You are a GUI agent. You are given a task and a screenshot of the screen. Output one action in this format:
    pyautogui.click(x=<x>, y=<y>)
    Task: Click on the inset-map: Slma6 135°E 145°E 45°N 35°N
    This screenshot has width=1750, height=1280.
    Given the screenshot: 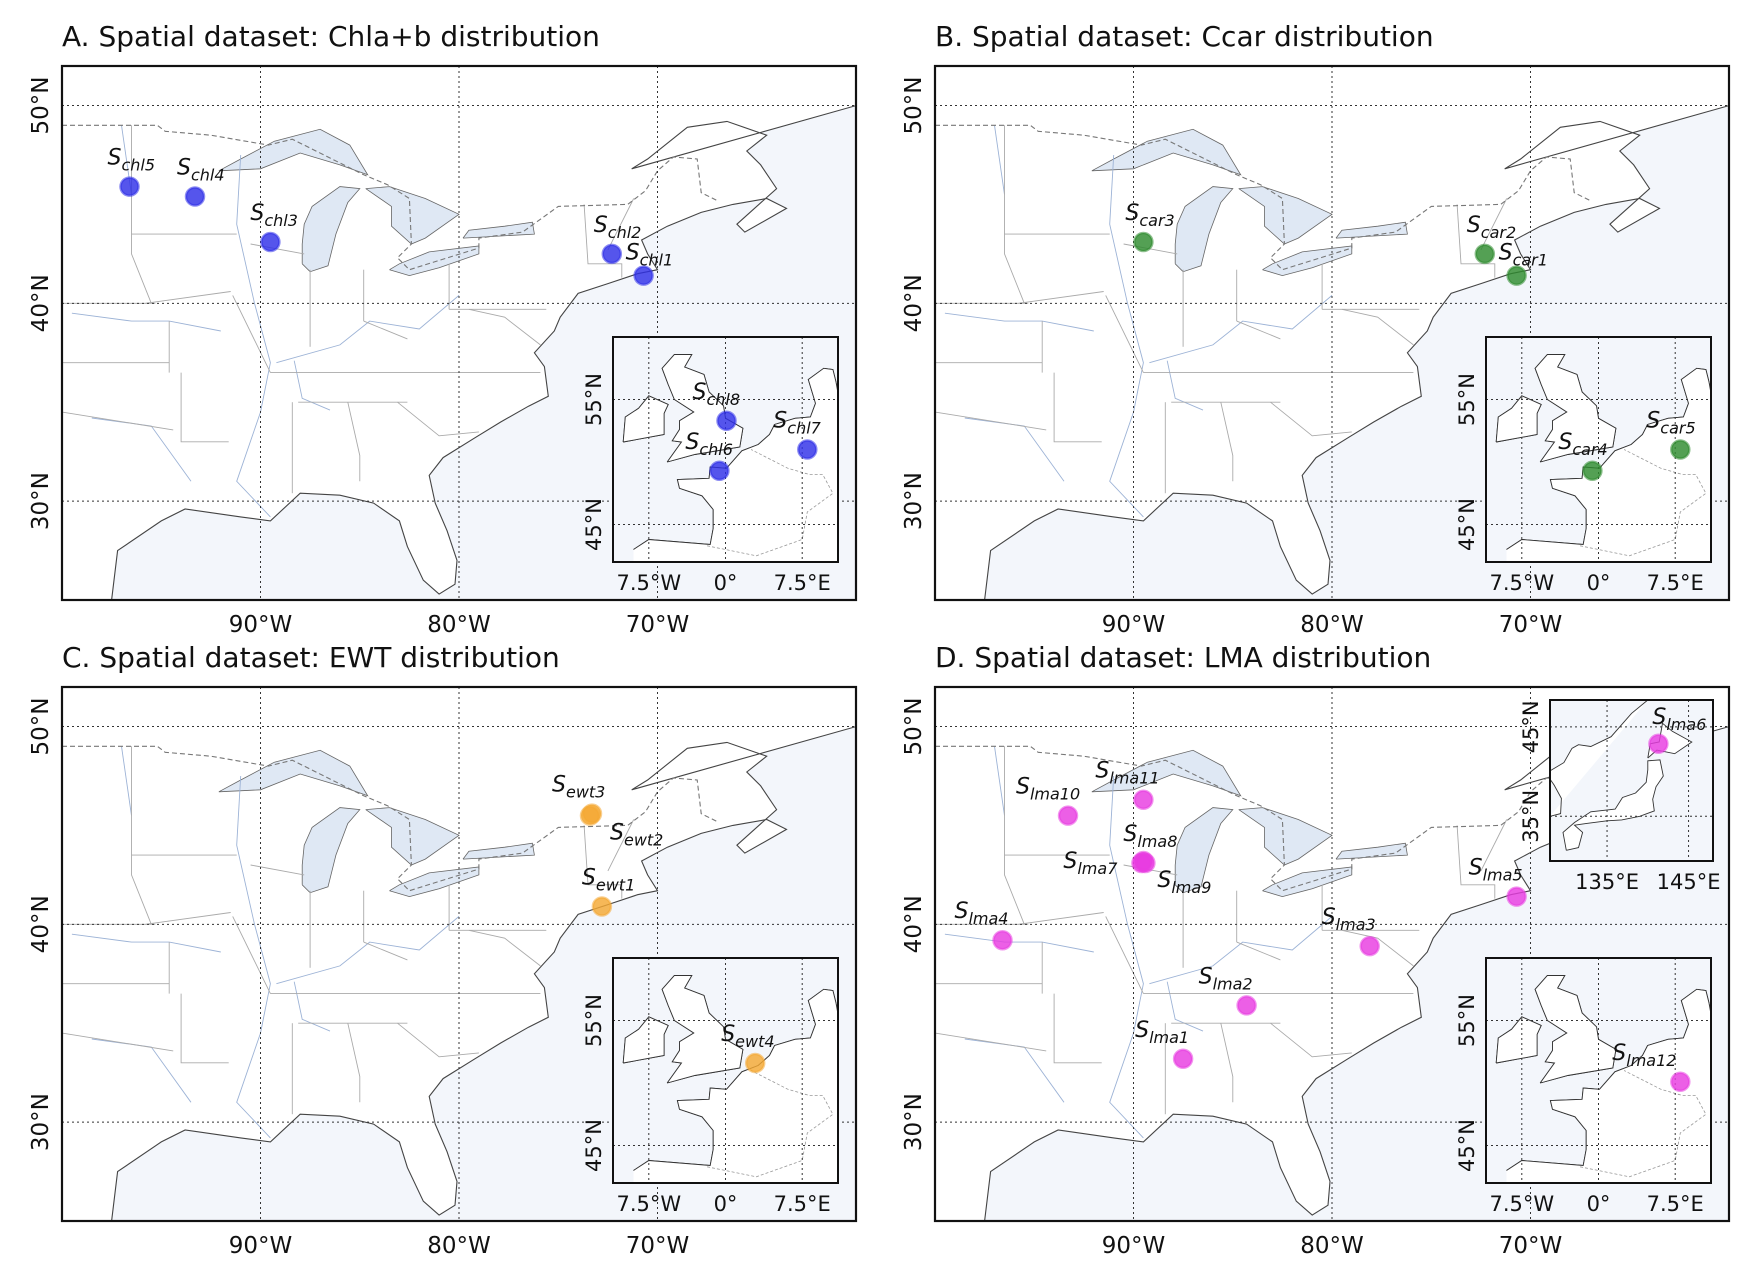 What is the action you would take?
    pyautogui.click(x=1620, y=796)
    